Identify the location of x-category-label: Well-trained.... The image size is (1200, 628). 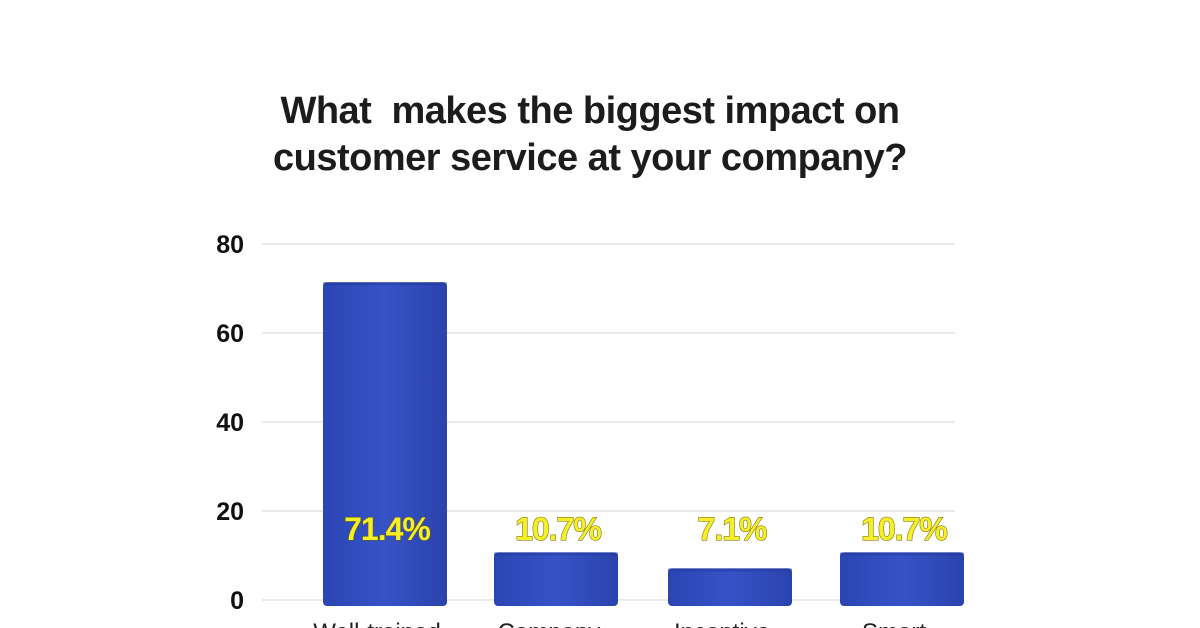
(387, 623).